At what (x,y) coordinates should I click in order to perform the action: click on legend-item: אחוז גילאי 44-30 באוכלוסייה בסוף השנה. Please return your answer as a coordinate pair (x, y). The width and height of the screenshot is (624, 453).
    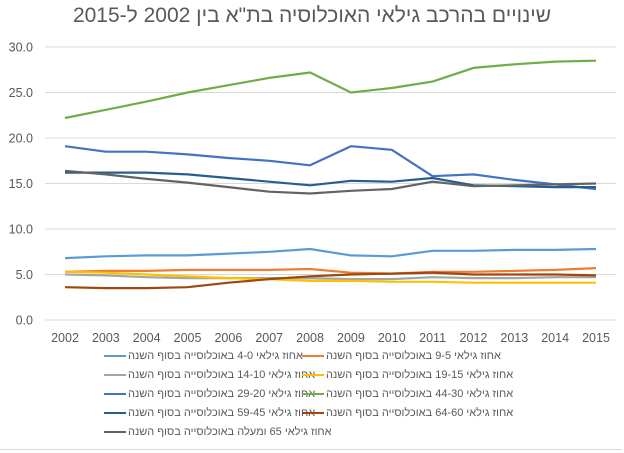
    Looking at the image, I should click on (407, 394).